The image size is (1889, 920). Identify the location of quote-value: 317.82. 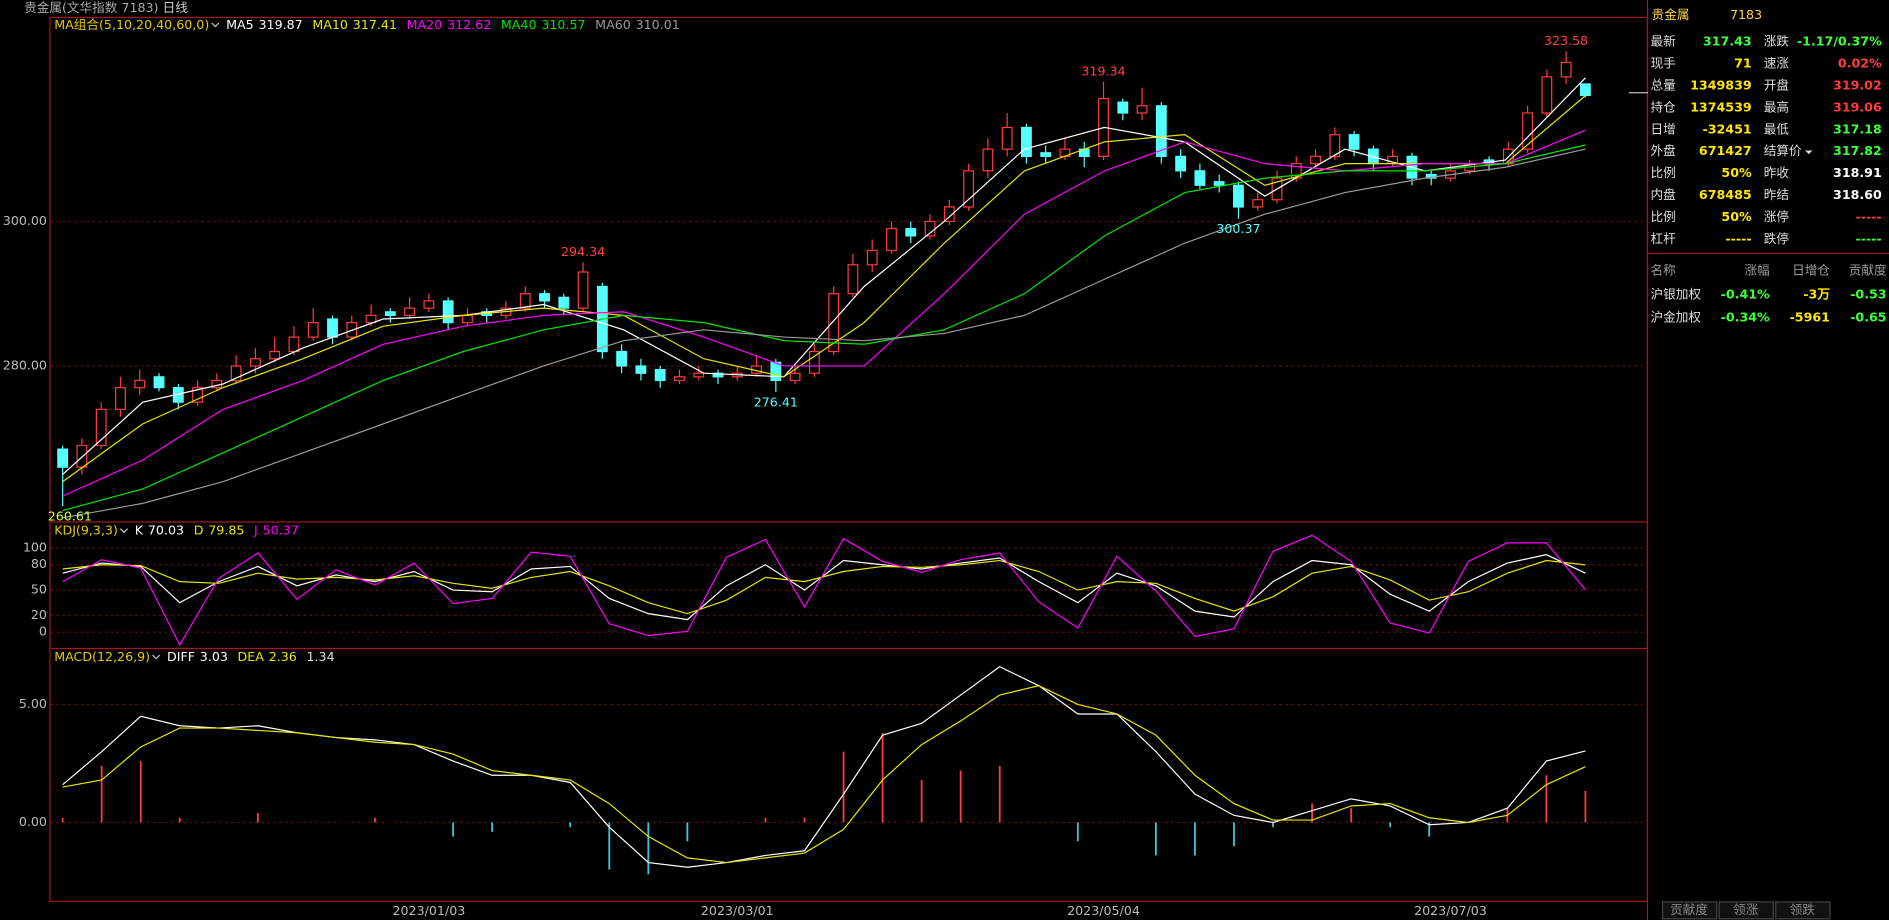
(1857, 150).